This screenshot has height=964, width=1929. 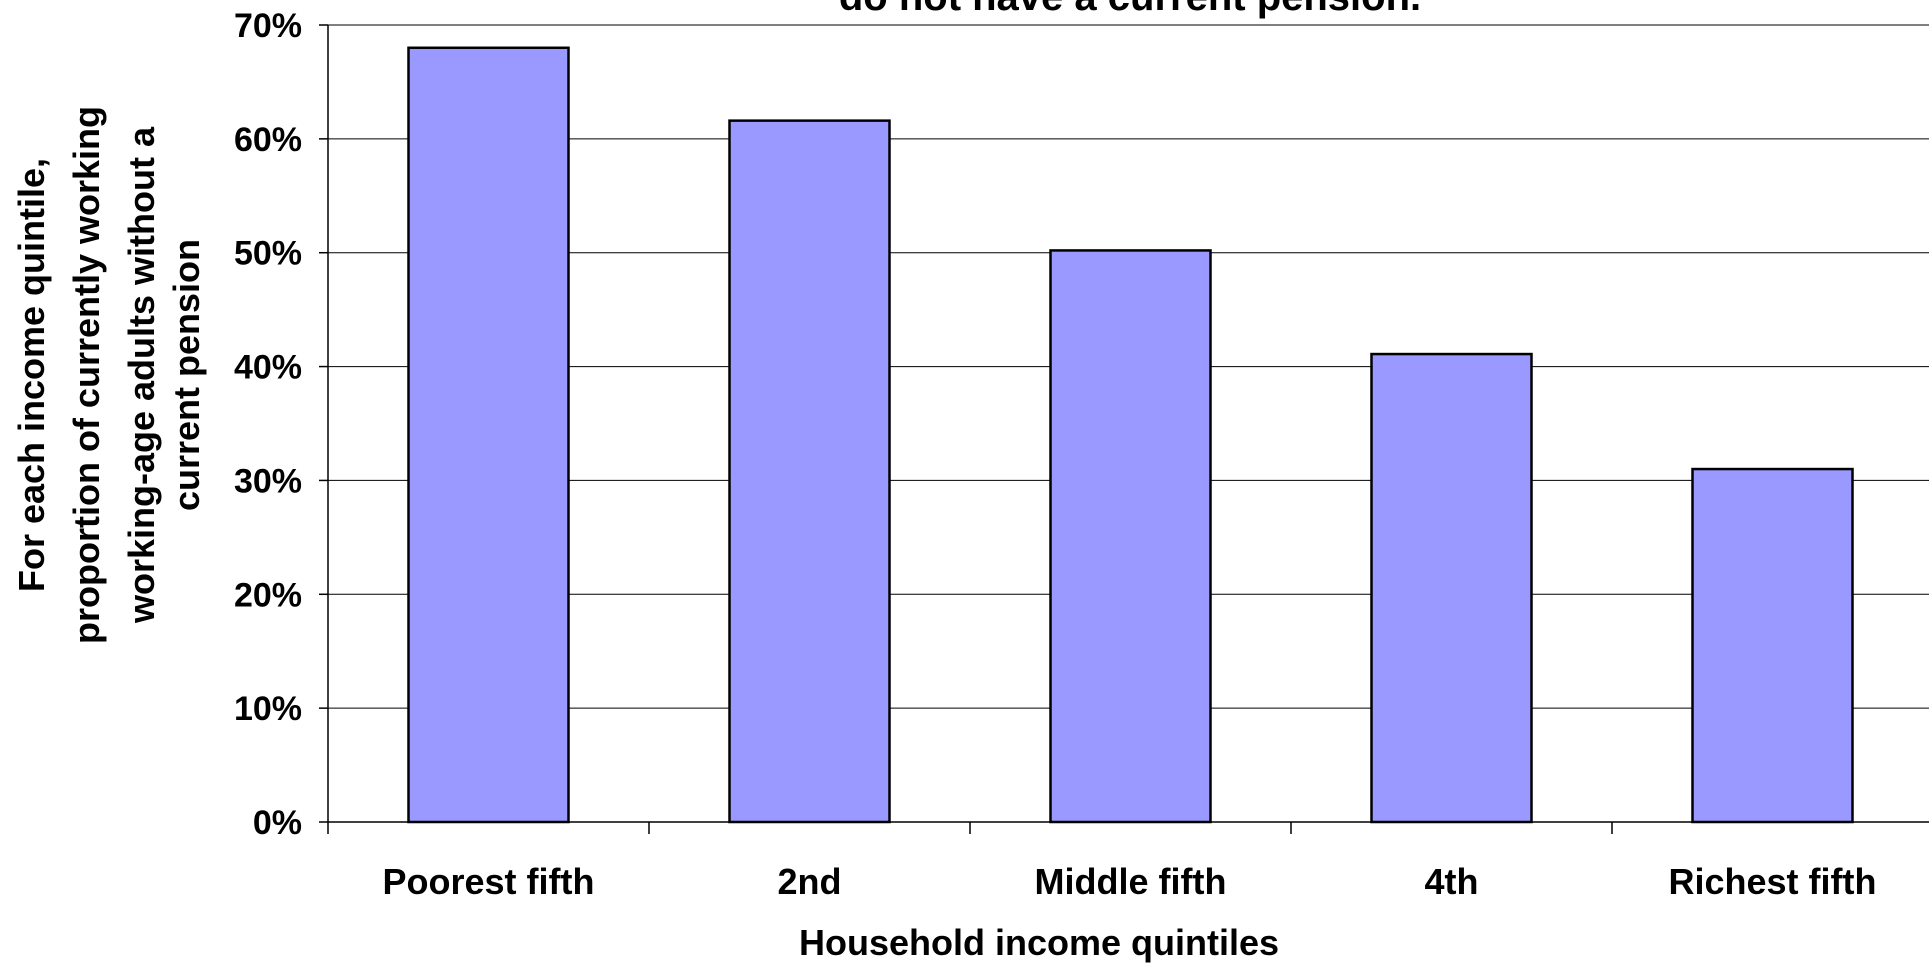 What do you see at coordinates (809, 881) in the screenshot?
I see `x-tick-label-1: 2nd` at bounding box center [809, 881].